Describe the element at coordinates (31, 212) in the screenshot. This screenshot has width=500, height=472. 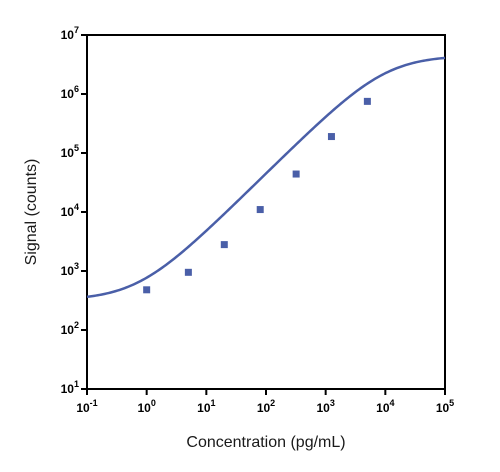
I see `y-axis-title: Signal (counts)` at that location.